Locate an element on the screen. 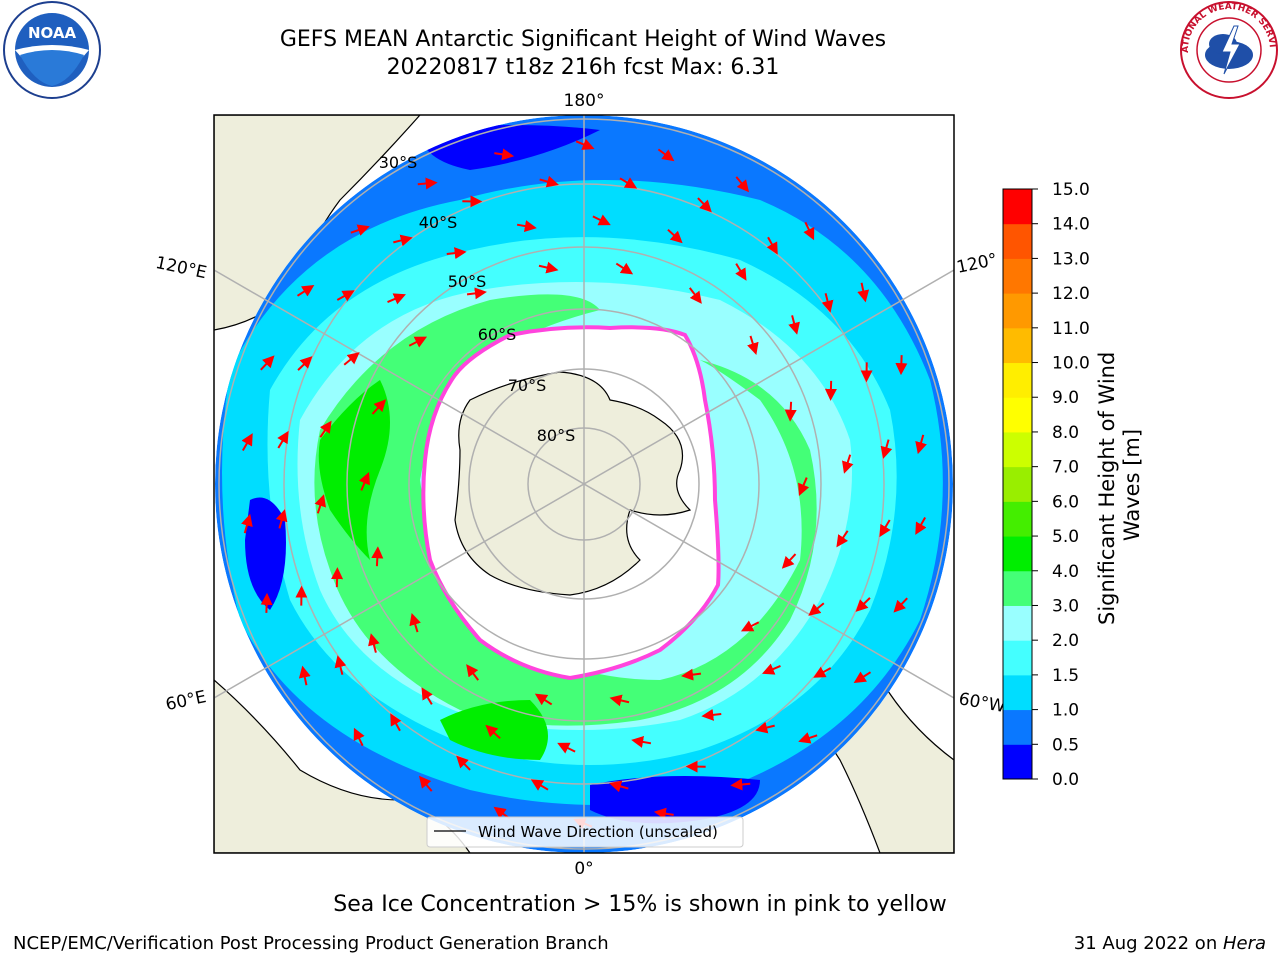 The width and height of the screenshot is (1280, 960). colorbar-tick-label: 14.0 is located at coordinates (1071, 225).